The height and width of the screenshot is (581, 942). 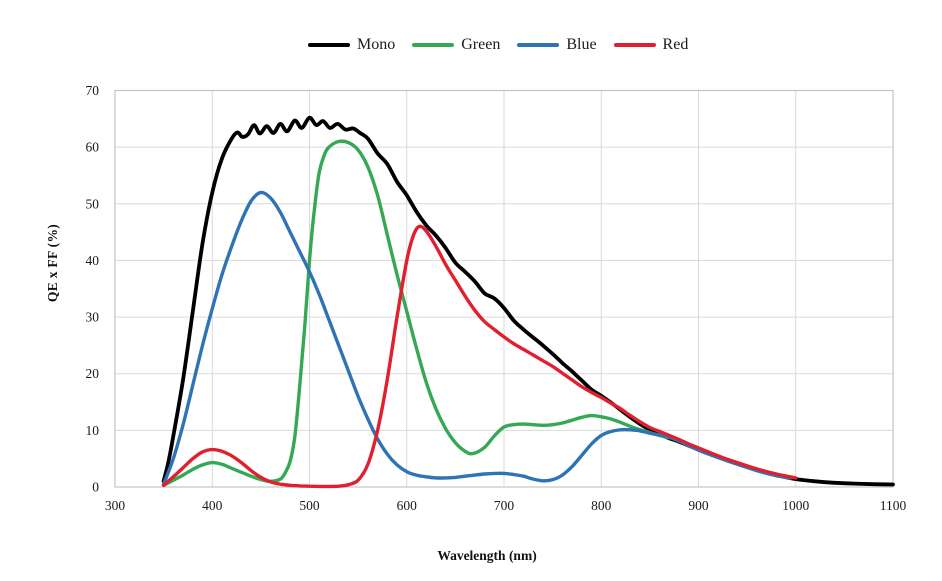 I want to click on y-tick-label: 50, so click(x=93, y=203).